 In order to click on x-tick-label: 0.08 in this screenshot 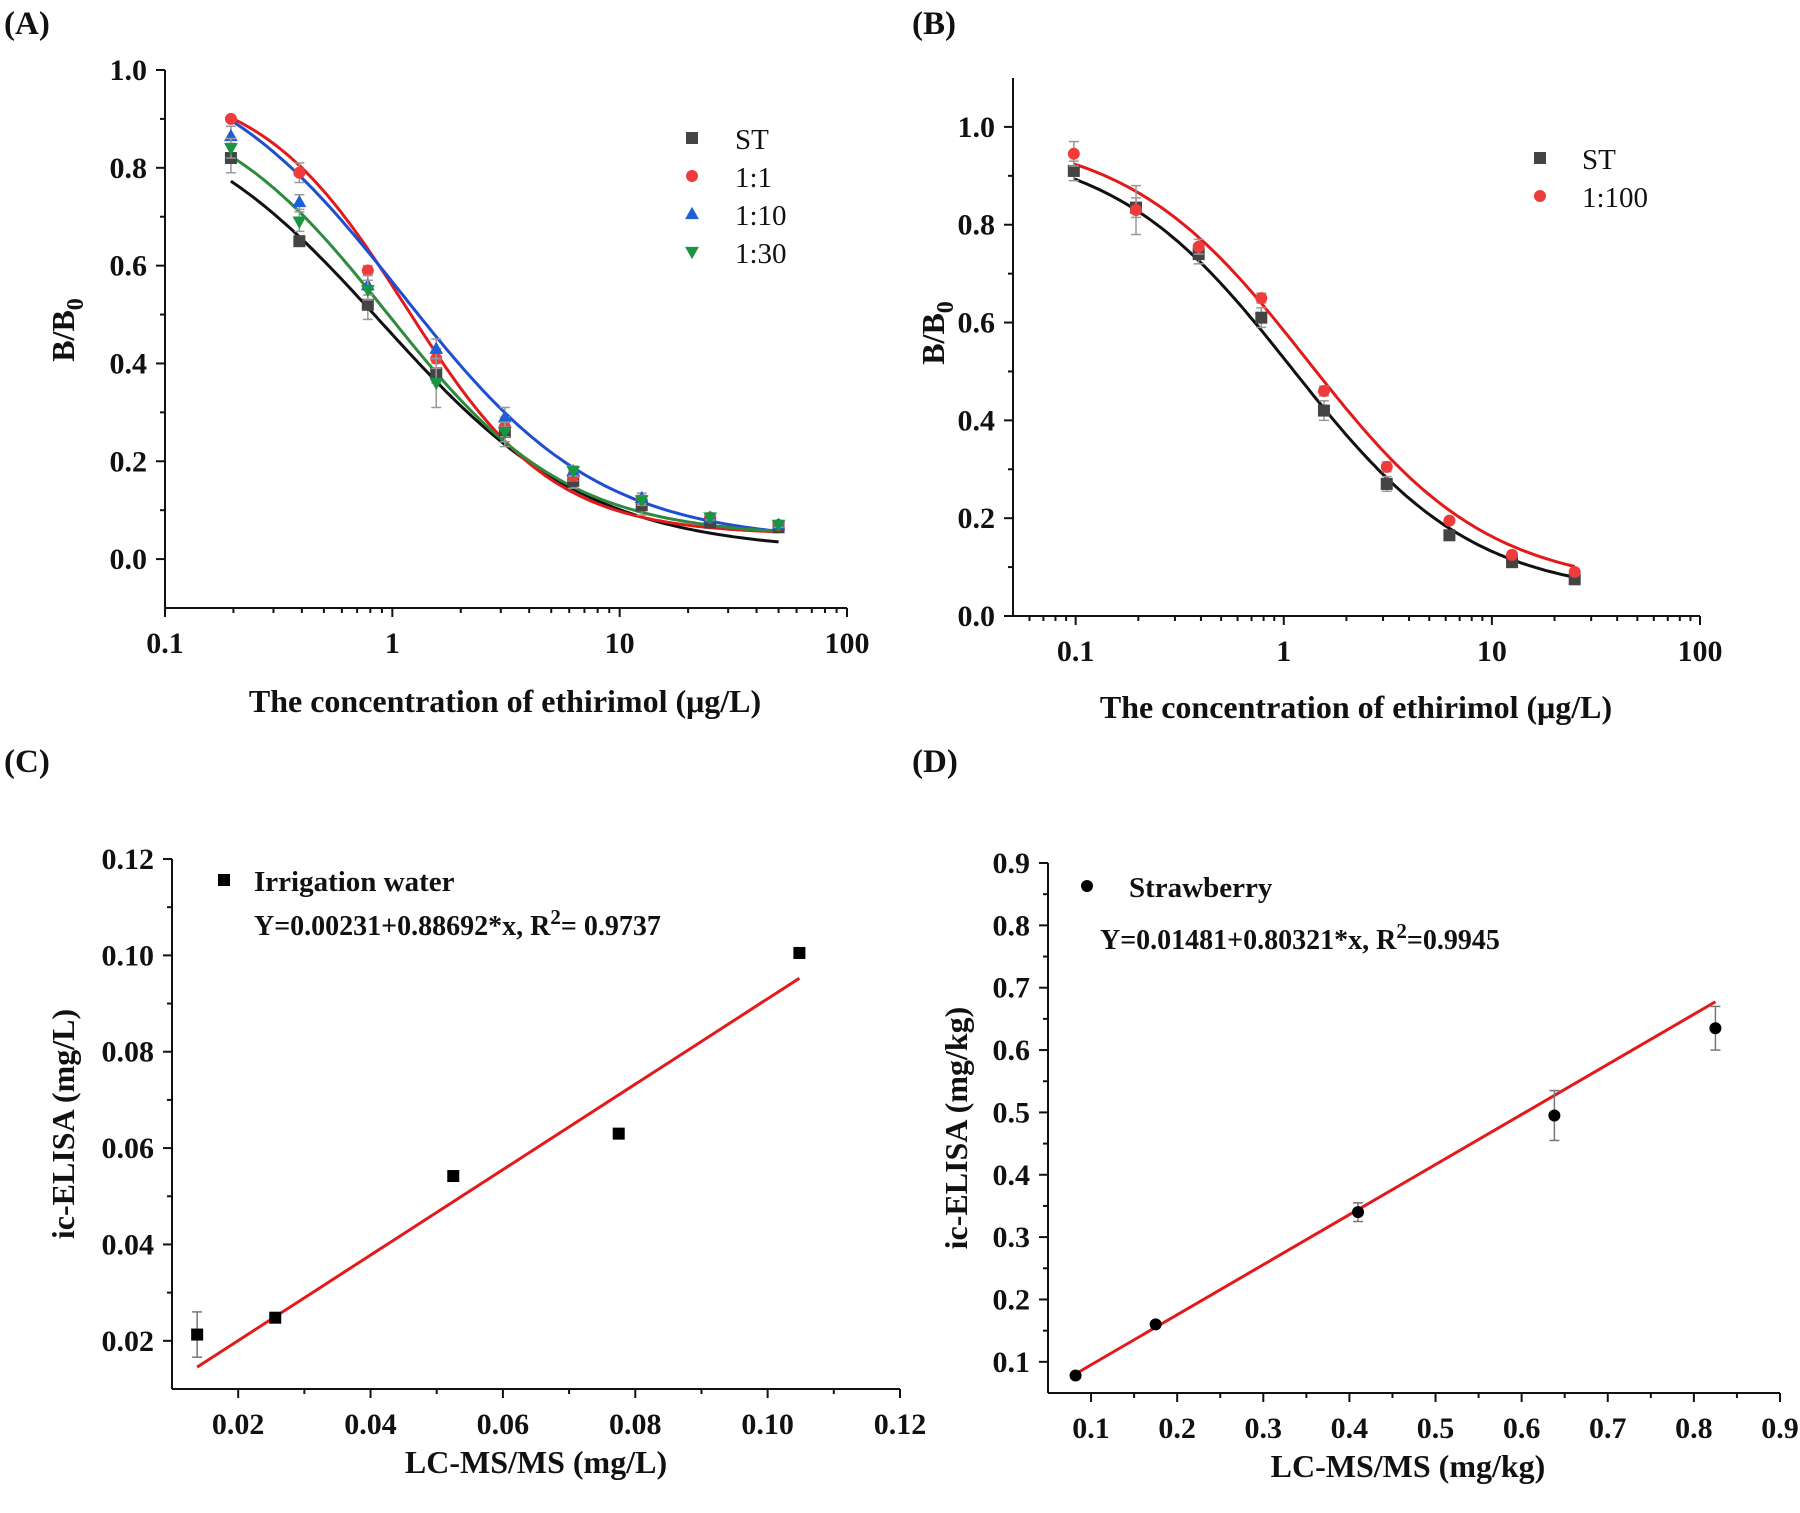, I will do `click(635, 1424)`.